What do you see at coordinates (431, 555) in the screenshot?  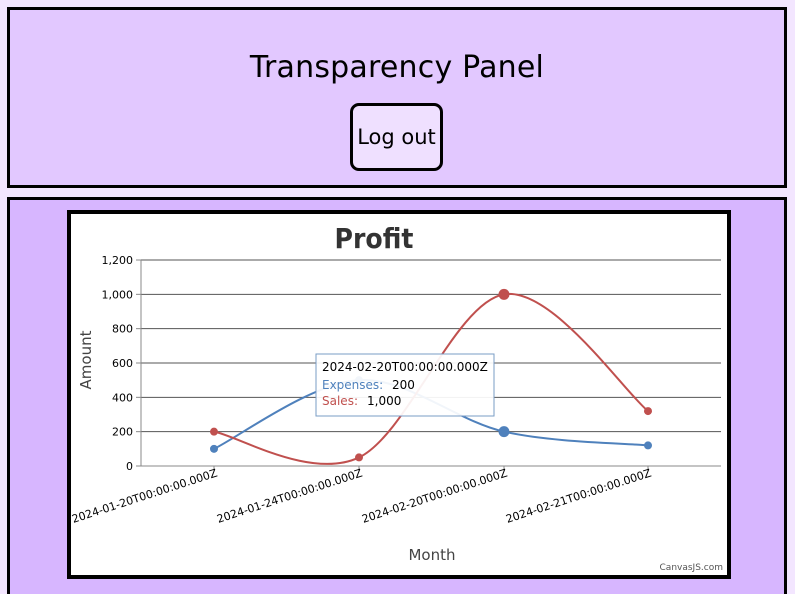 I see `x-axis-label: Month` at bounding box center [431, 555].